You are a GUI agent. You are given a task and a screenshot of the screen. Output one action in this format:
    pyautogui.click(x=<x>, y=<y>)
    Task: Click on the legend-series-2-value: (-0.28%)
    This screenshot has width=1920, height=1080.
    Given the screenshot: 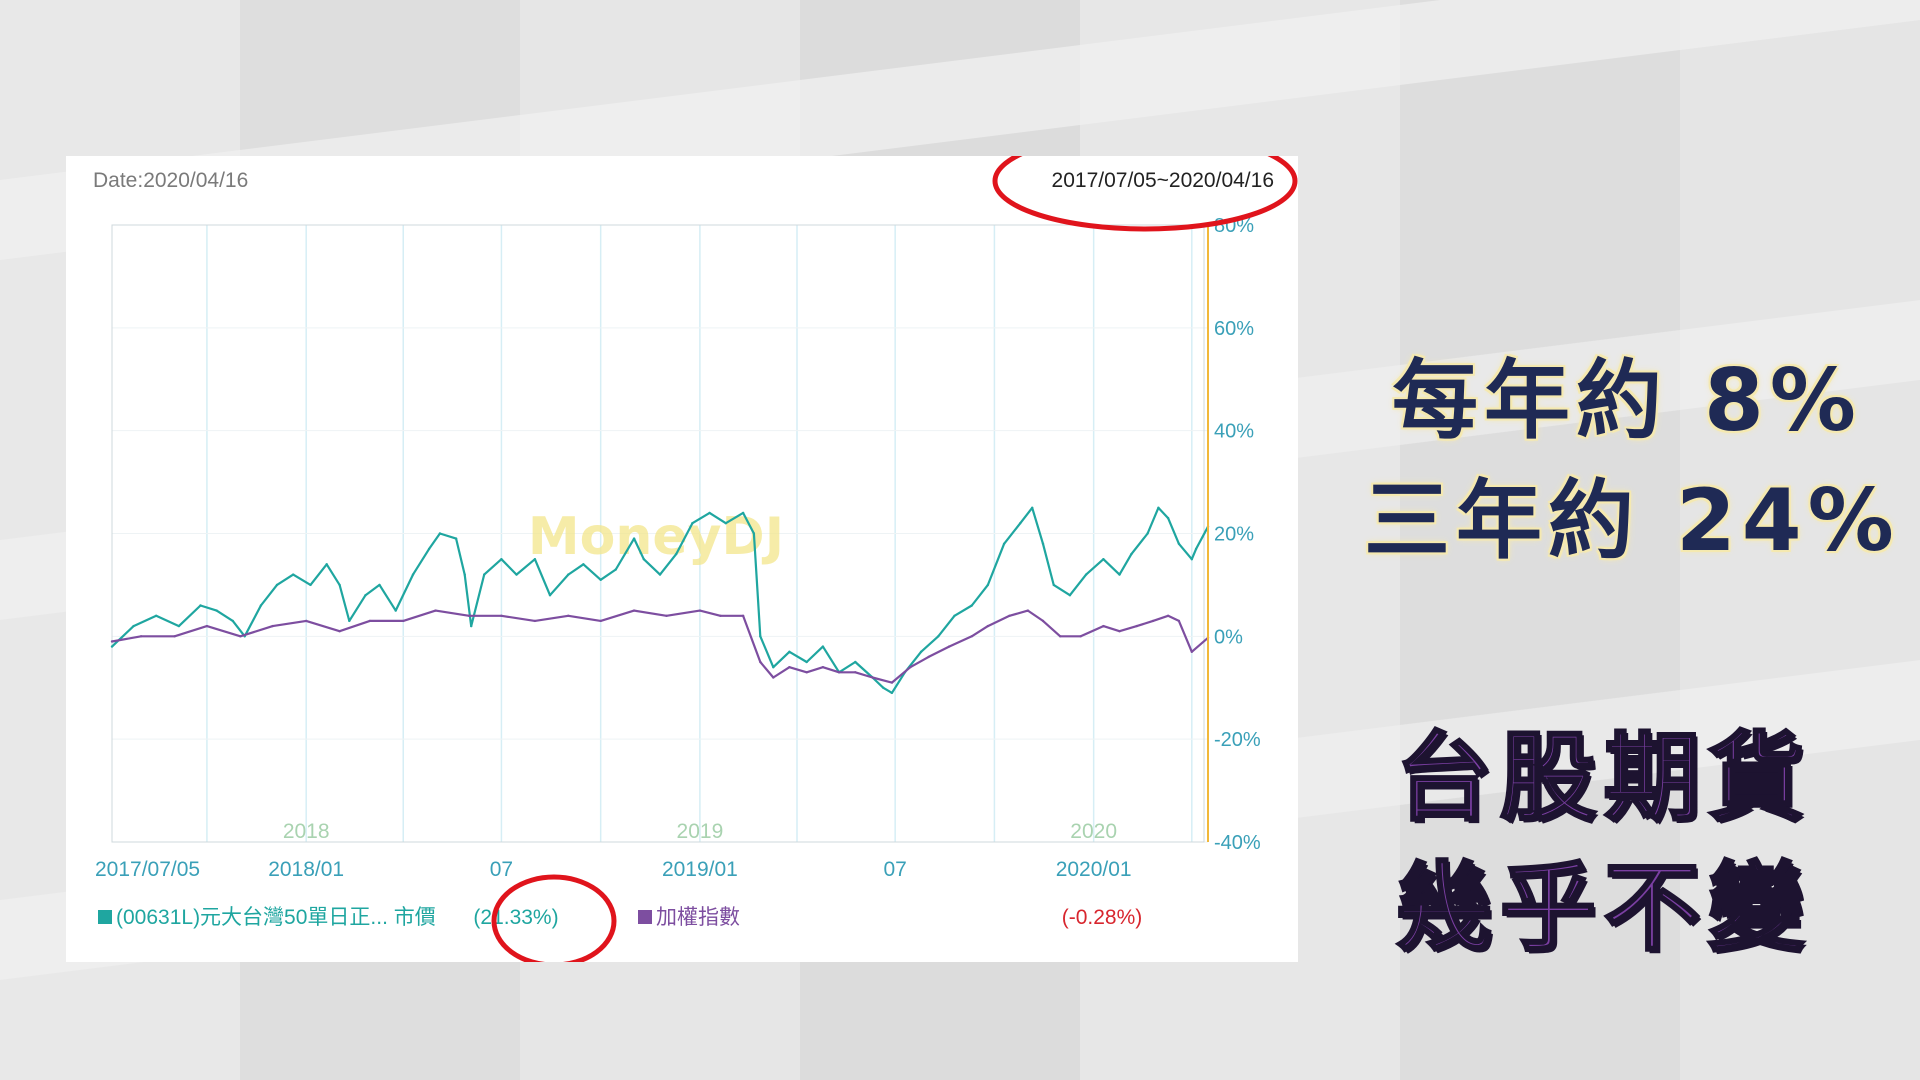 What is the action you would take?
    pyautogui.click(x=1102, y=917)
    